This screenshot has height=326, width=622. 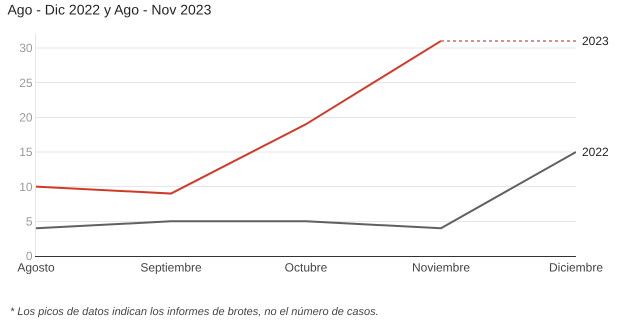 I want to click on y-tick-label: 25, so click(x=26, y=83).